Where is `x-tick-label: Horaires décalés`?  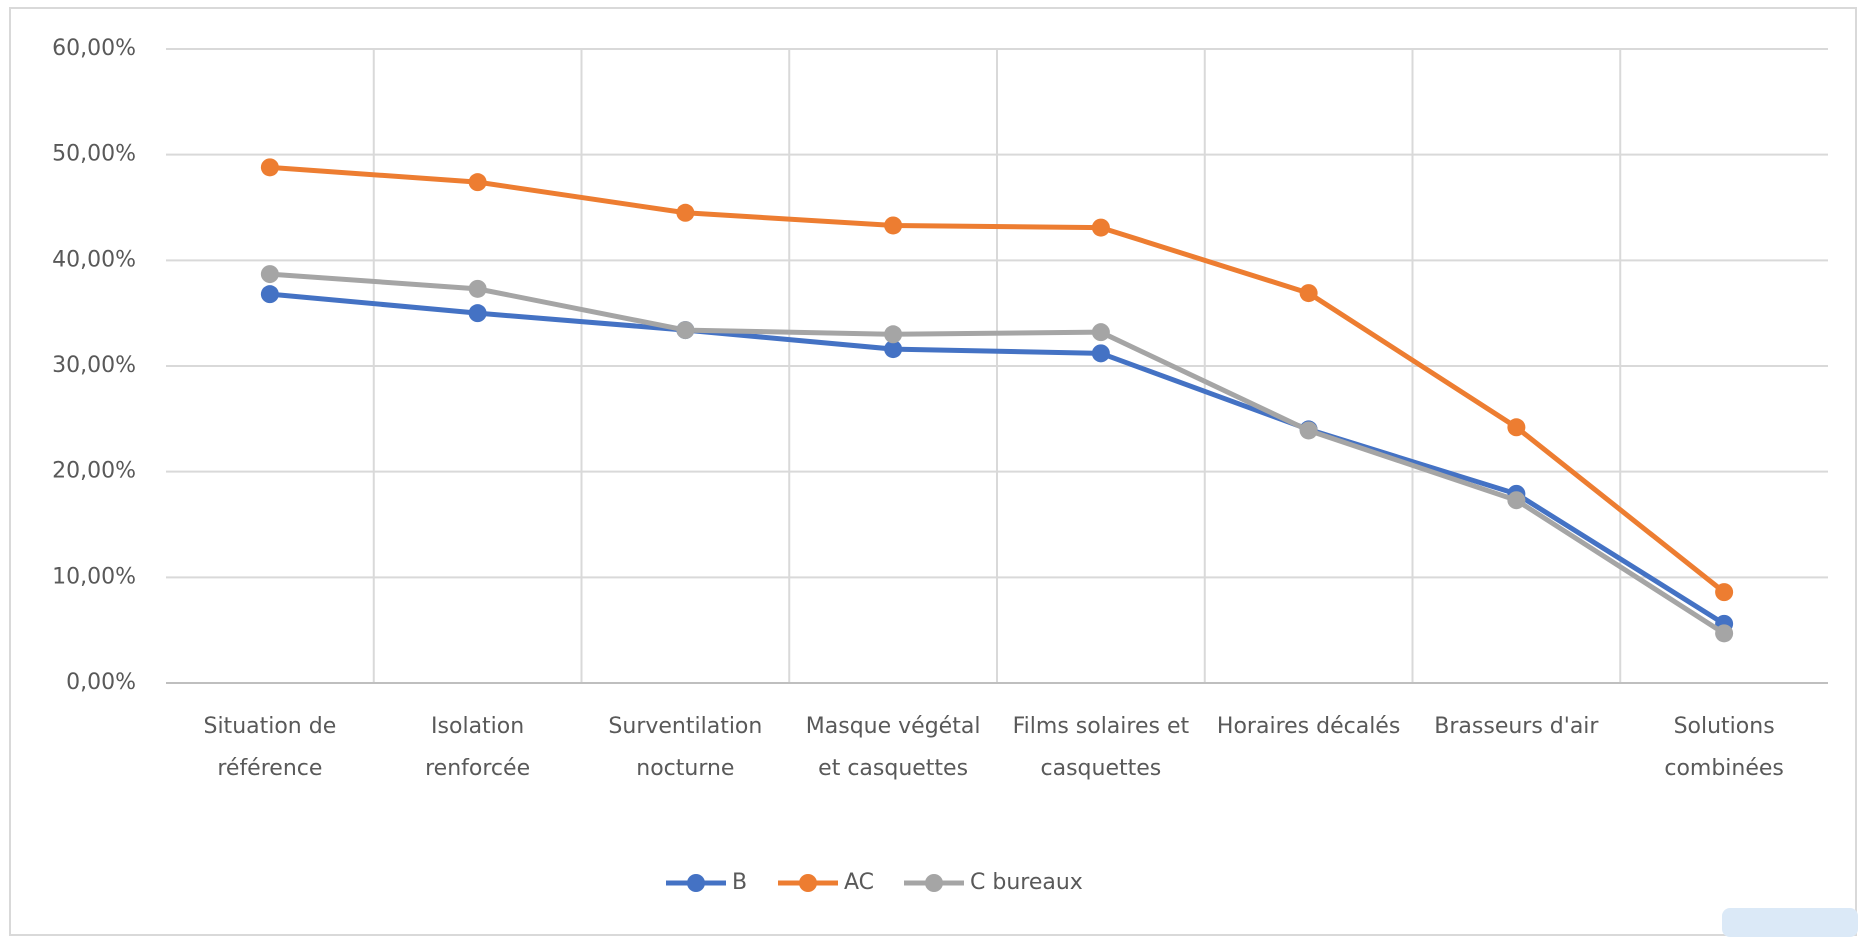 x-tick-label: Horaires décalés is located at coordinates (1308, 726).